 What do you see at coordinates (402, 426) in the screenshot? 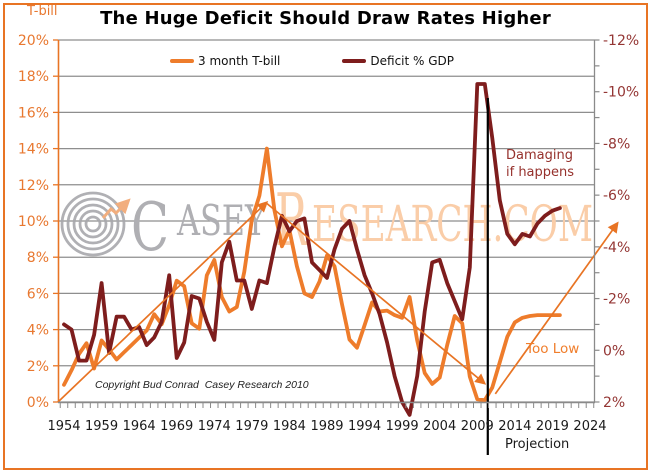
I see `x-axis-year-label: 1999` at bounding box center [402, 426].